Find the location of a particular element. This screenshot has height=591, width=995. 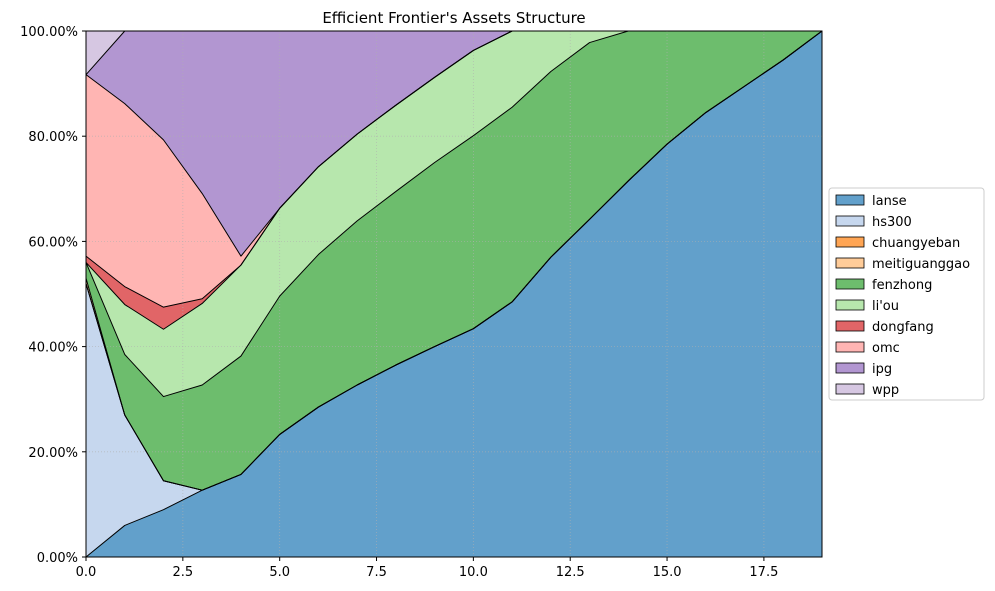

x-tick-label: 17.5 is located at coordinates (763, 572).